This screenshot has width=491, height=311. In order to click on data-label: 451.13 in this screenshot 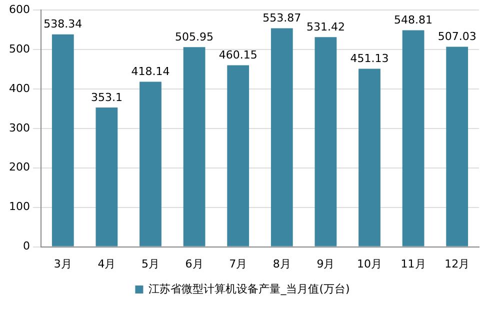, I will do `click(369, 59)`.